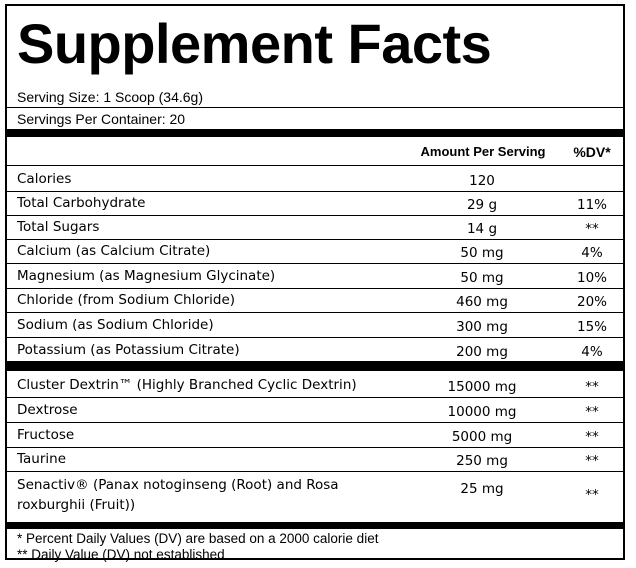 This screenshot has width=636, height=568. I want to click on row-amount: 200 mg, so click(482, 352).